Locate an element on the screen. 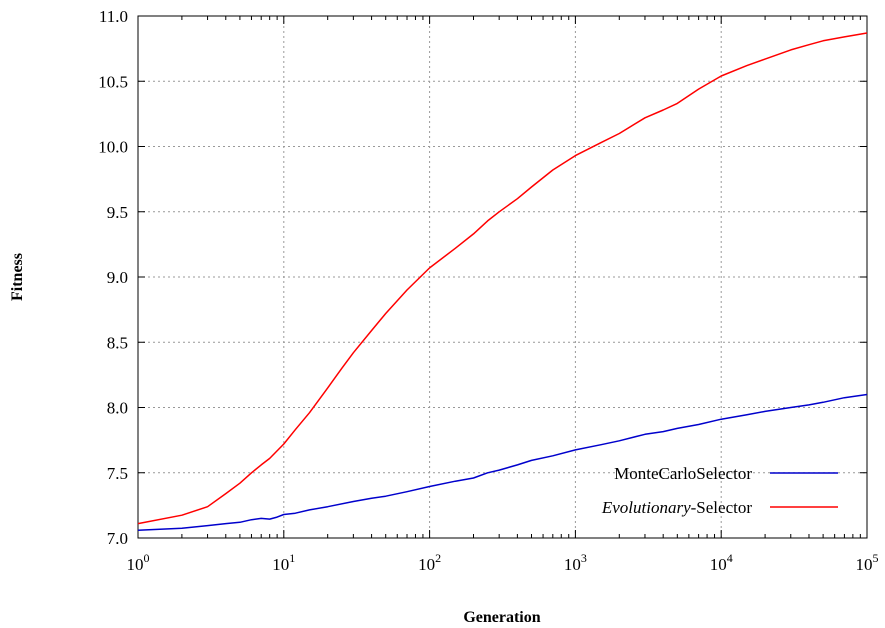  y-tick-label: 9.0 is located at coordinates (117, 277).